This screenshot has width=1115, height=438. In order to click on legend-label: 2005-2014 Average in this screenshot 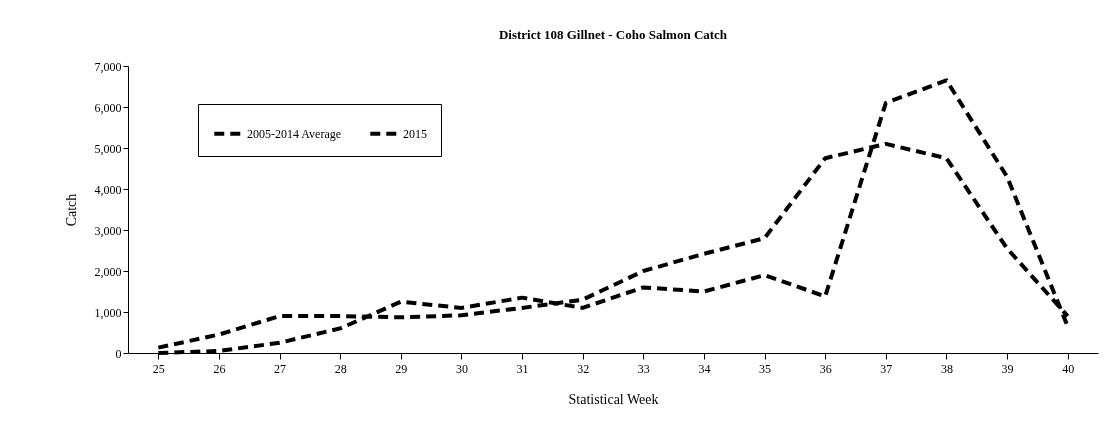, I will do `click(294, 133)`.